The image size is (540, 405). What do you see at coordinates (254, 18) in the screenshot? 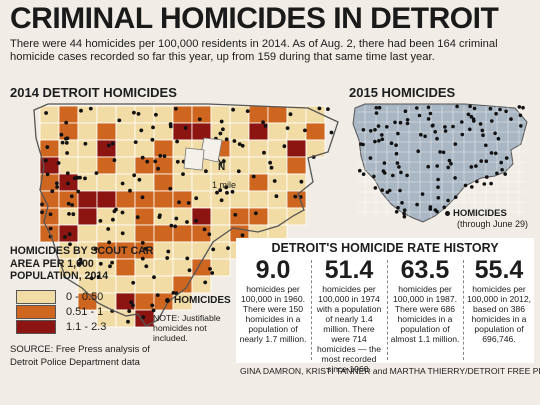
I see `headline: CRIMINAL HOMICIDES IN DETROIT` at bounding box center [254, 18].